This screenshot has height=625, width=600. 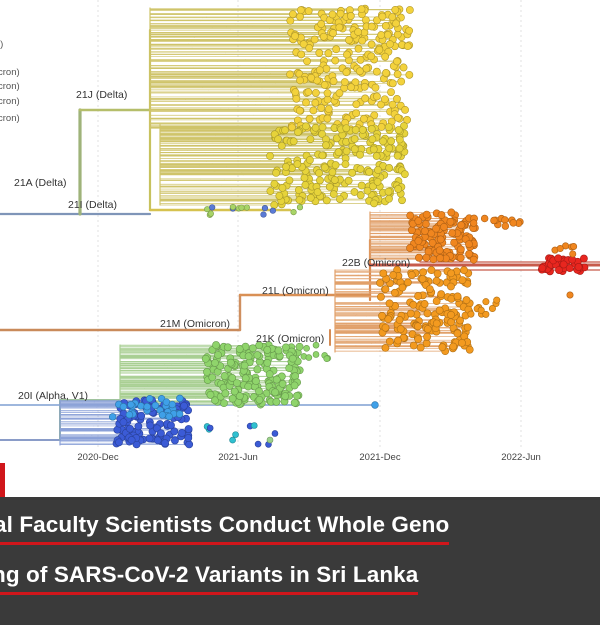 What do you see at coordinates (238, 457) in the screenshot?
I see `x-tick-label: 2021-Jun` at bounding box center [238, 457].